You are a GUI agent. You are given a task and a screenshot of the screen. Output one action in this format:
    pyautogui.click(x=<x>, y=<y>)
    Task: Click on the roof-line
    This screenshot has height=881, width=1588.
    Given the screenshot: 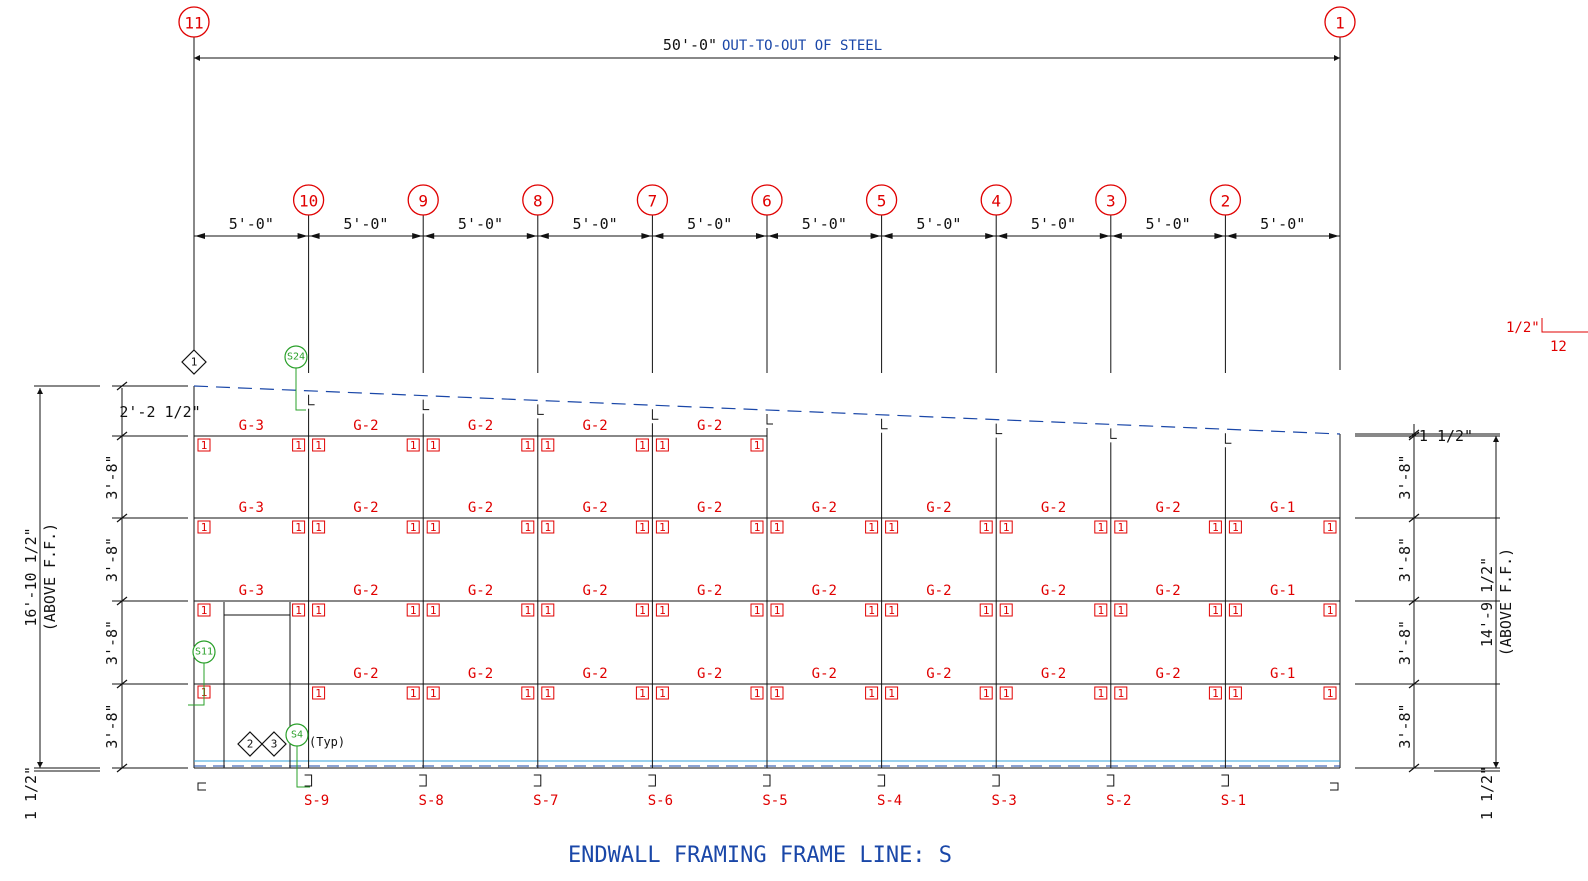 What is the action you would take?
    pyautogui.click(x=767, y=410)
    